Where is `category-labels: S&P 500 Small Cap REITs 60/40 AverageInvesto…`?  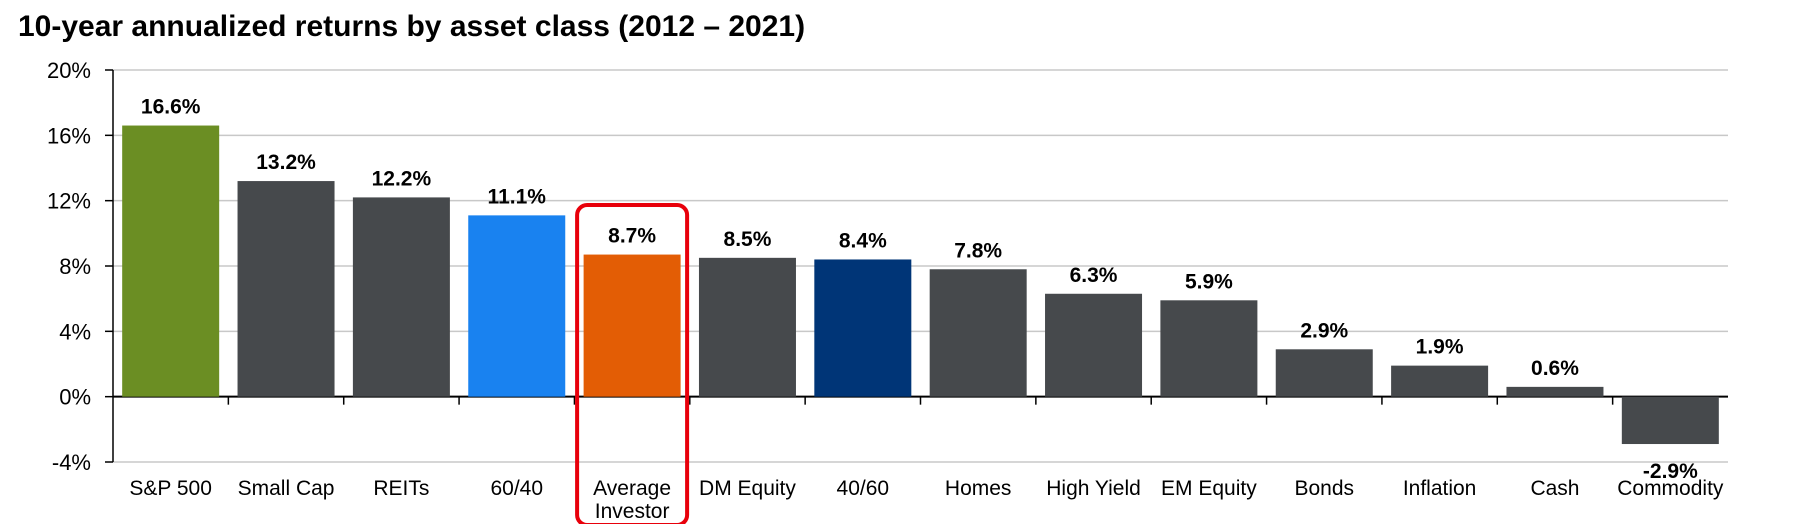 category-labels: S&P 500 Small Cap REITs 60/40 AverageInvesto… is located at coordinates (926, 500).